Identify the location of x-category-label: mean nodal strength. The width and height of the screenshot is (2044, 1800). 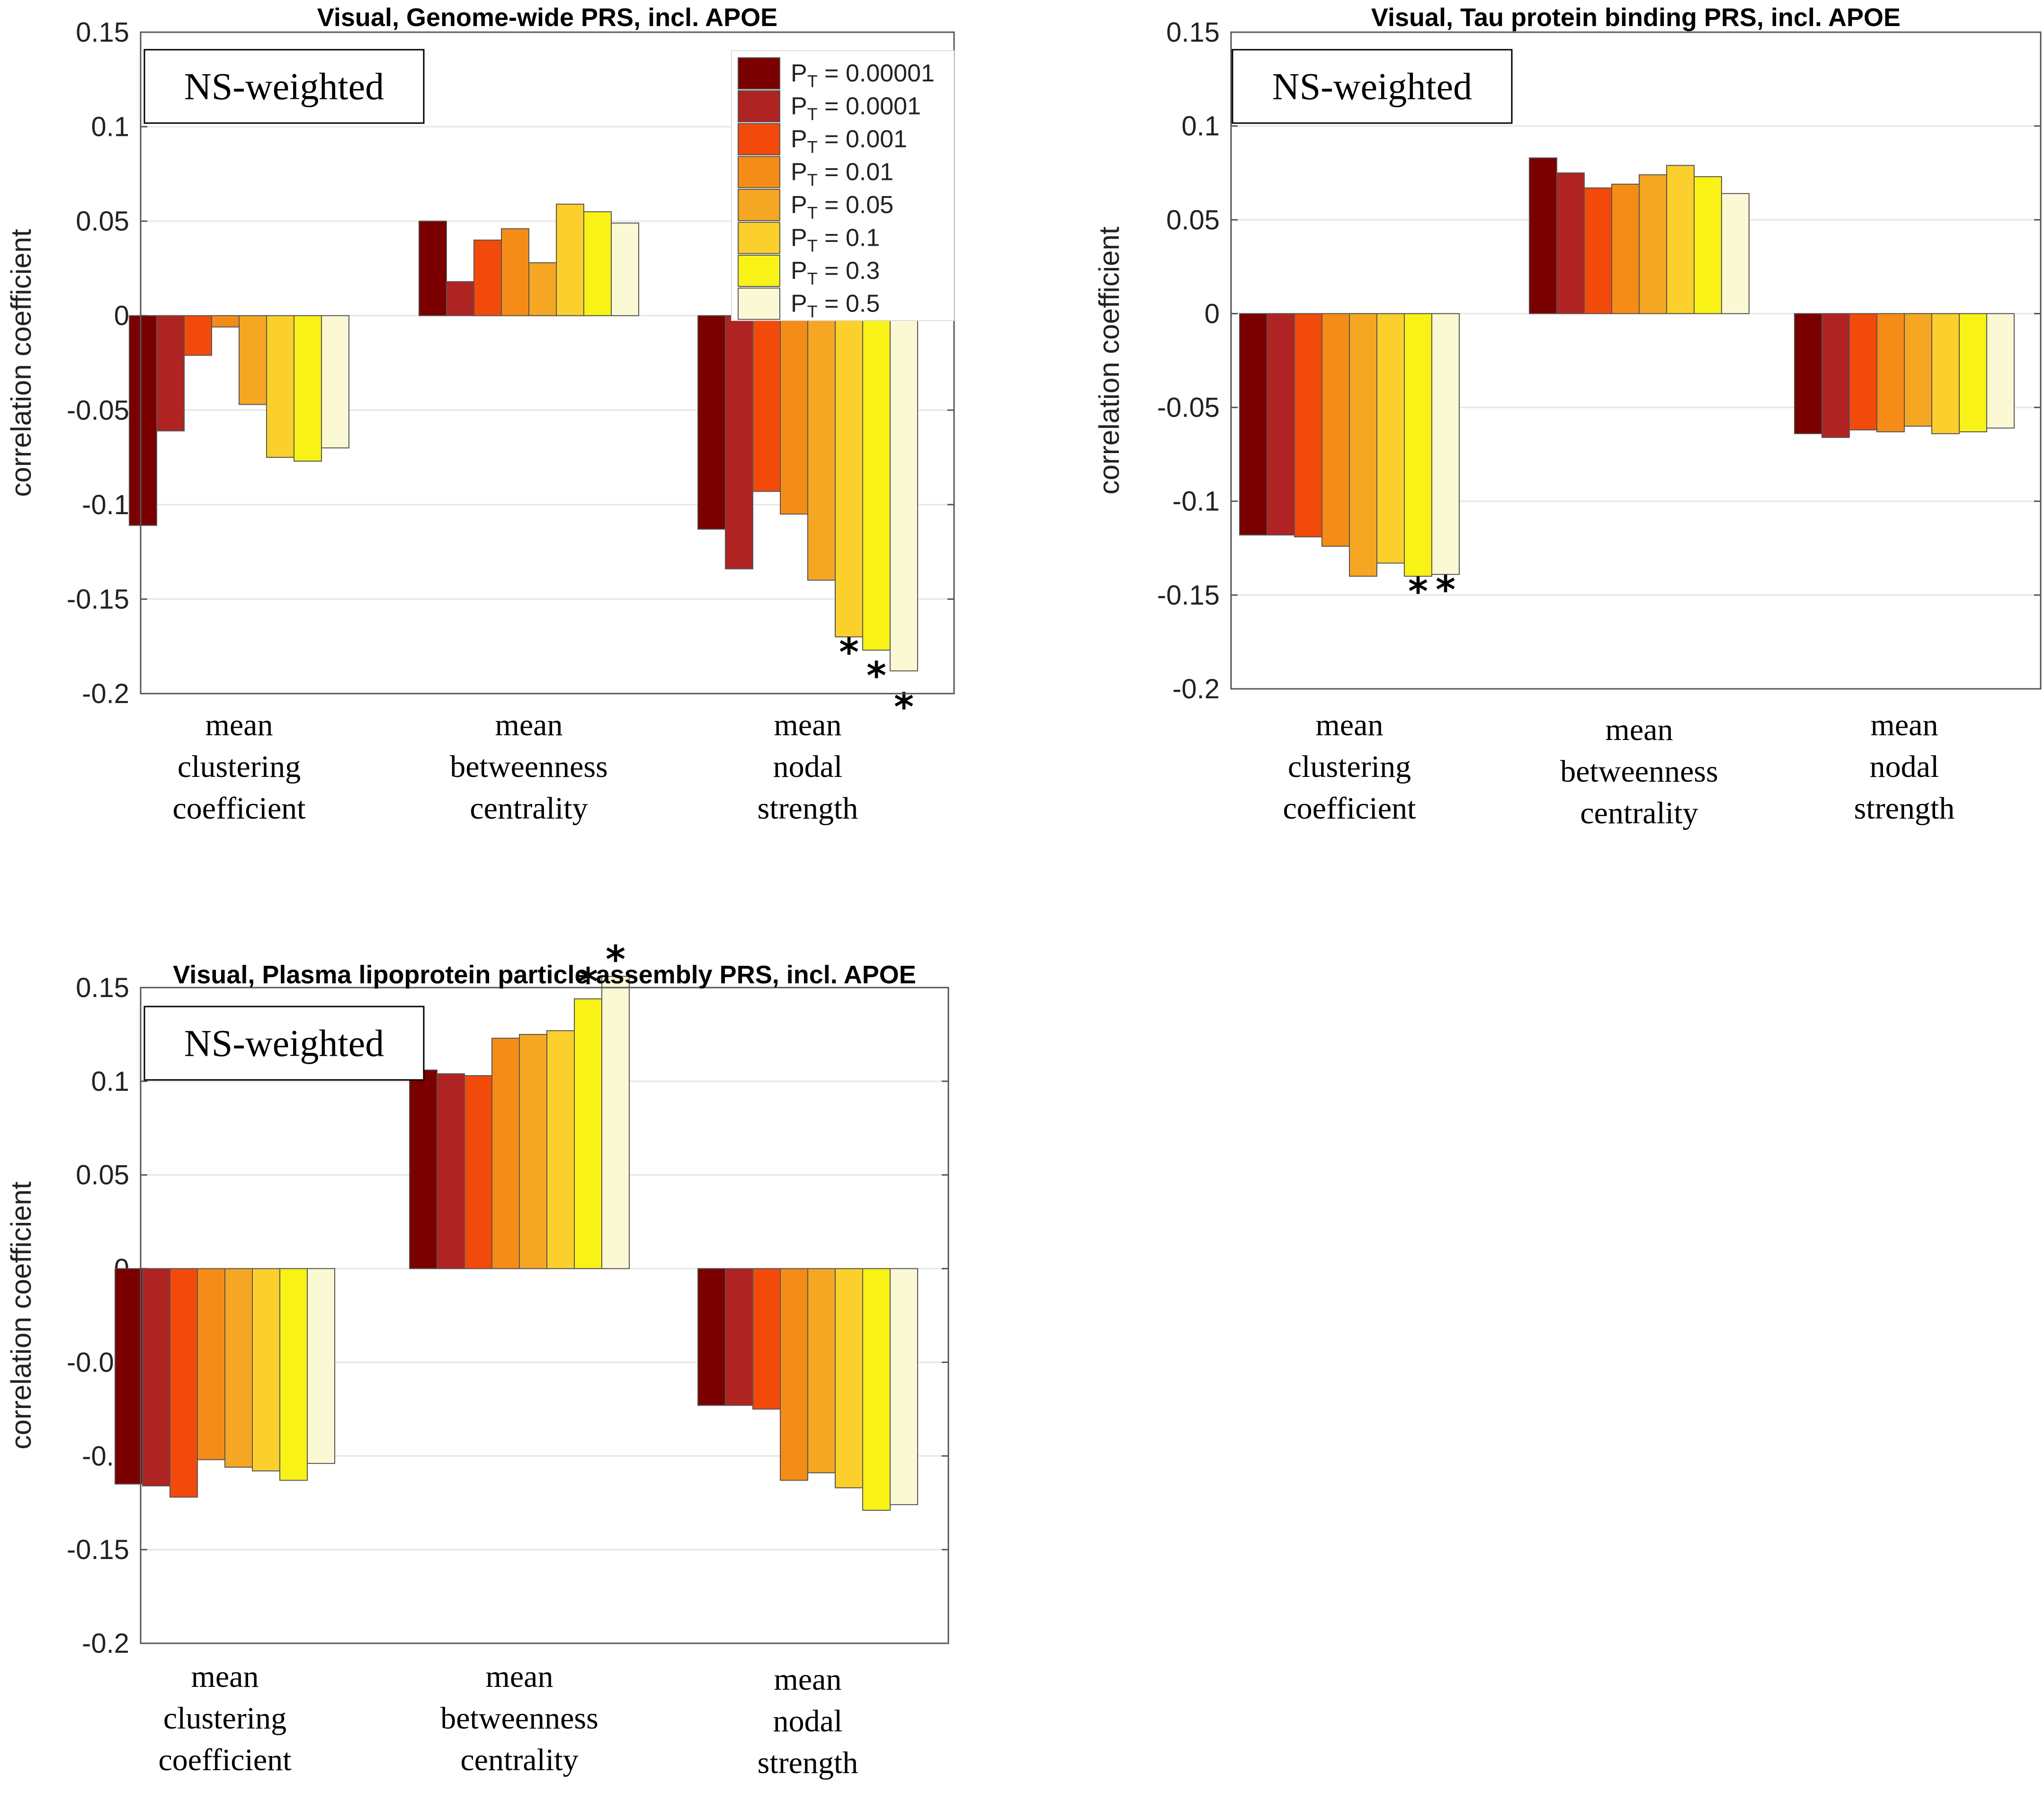
(1904, 767).